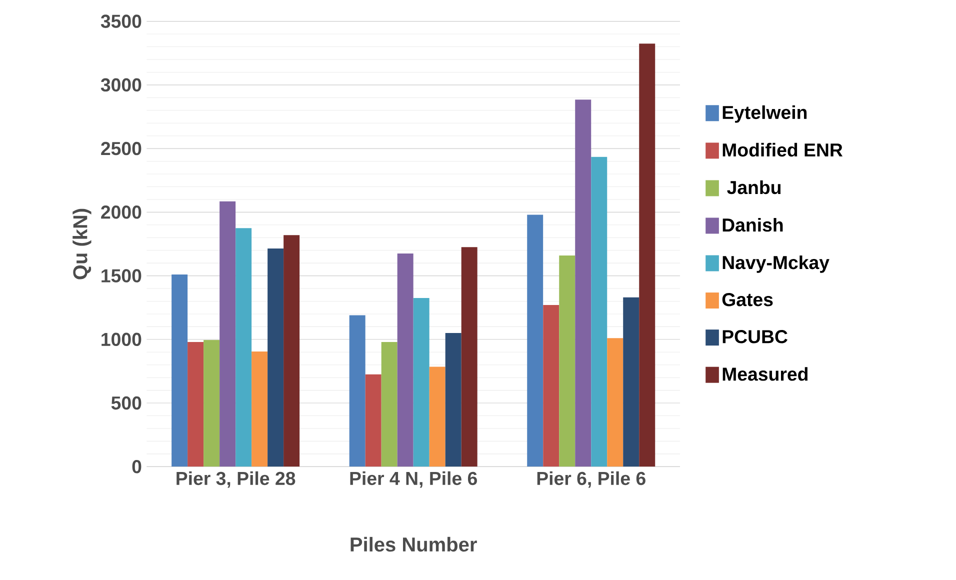 The width and height of the screenshot is (956, 580). I want to click on legend-label: Eytelwein, so click(764, 114).